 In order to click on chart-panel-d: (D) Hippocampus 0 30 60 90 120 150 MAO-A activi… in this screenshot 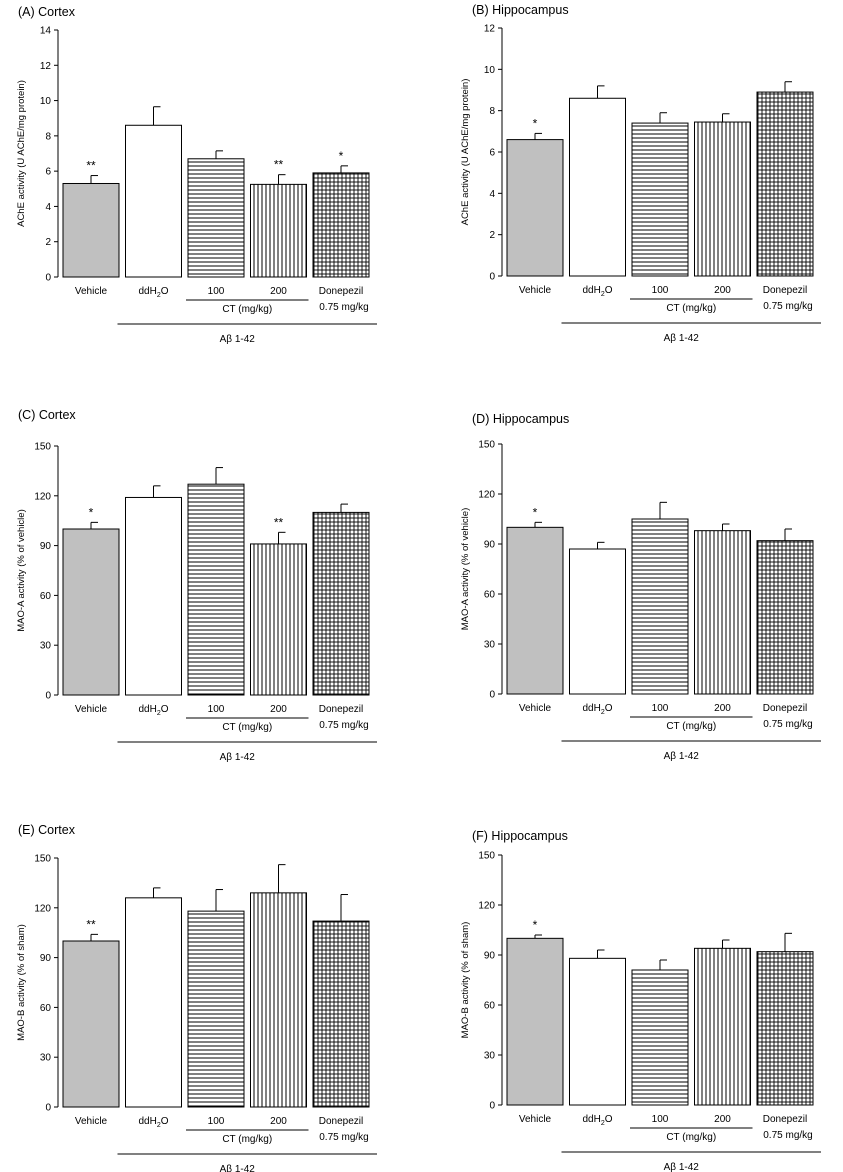, I will do `click(640, 587)`.